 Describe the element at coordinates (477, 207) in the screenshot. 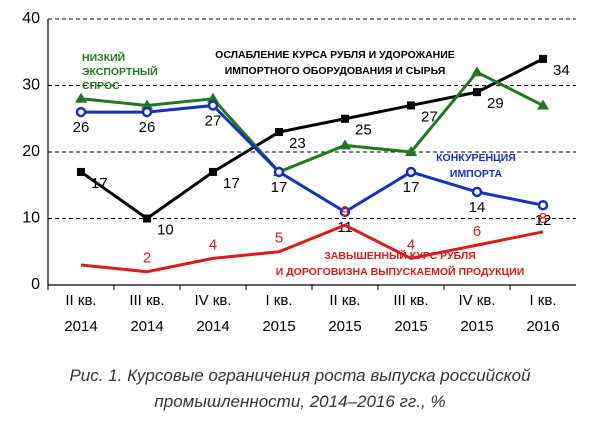

I see `data-label: 14` at that location.